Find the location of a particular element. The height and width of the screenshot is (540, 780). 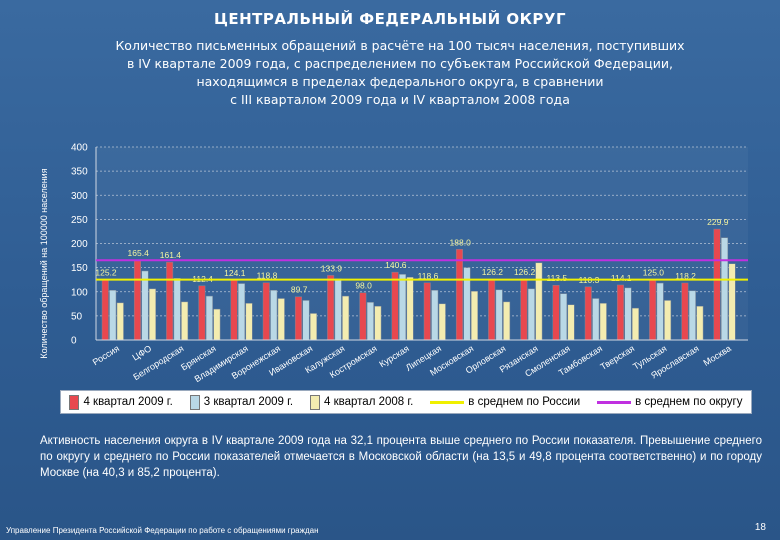

data-label: 140.6 is located at coordinates (396, 265).